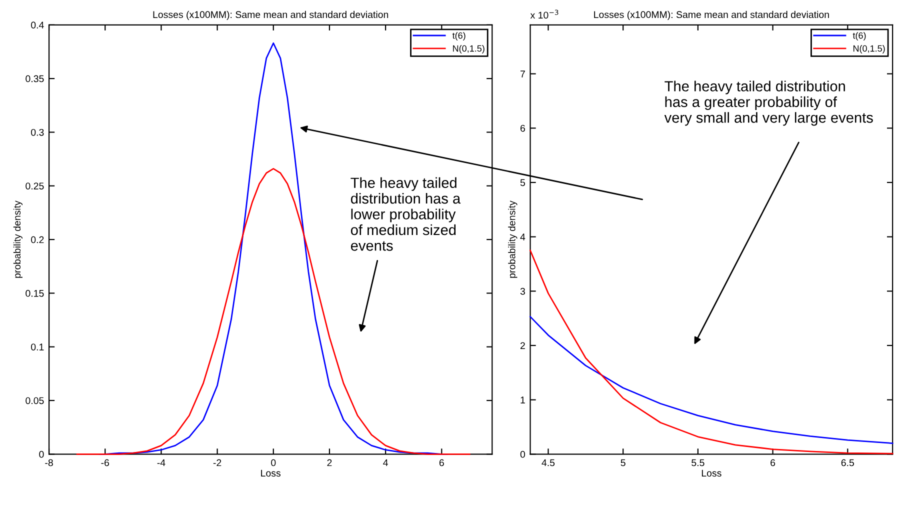 This screenshot has height=508, width=908. What do you see at coordinates (623, 462) in the screenshot?
I see `x-tick-label: 5` at bounding box center [623, 462].